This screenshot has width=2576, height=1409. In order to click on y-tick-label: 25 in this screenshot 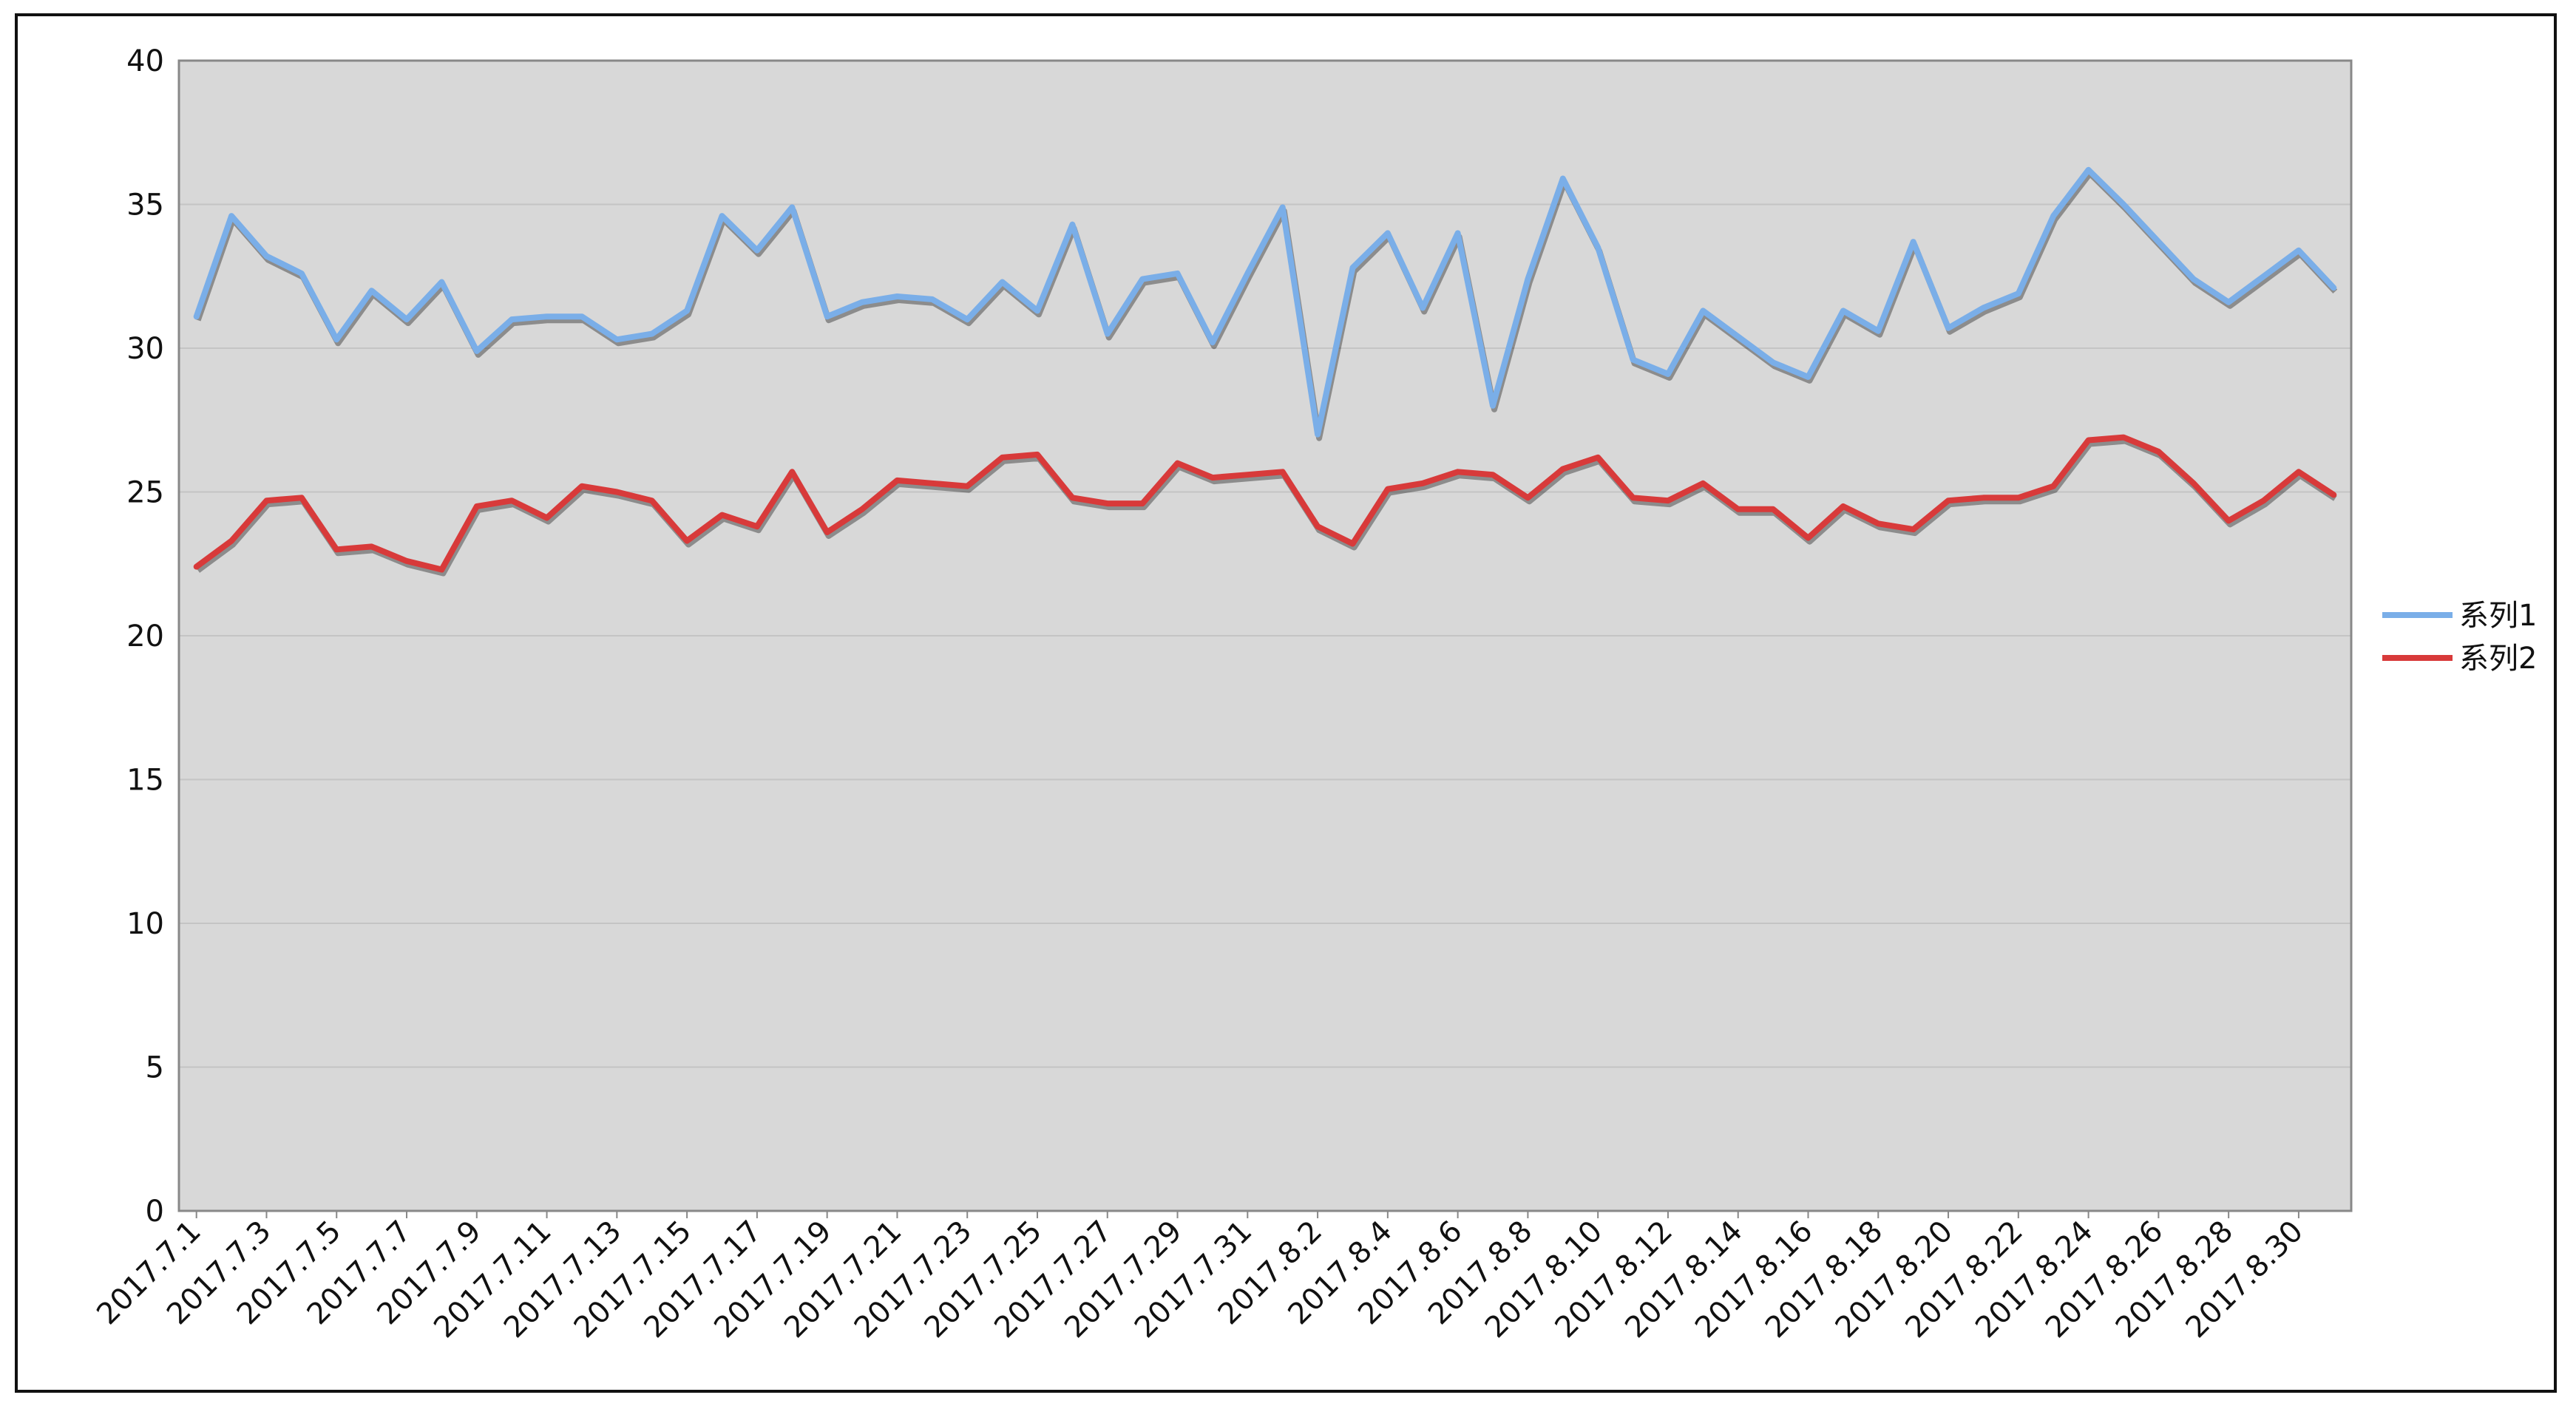, I will do `click(145, 493)`.